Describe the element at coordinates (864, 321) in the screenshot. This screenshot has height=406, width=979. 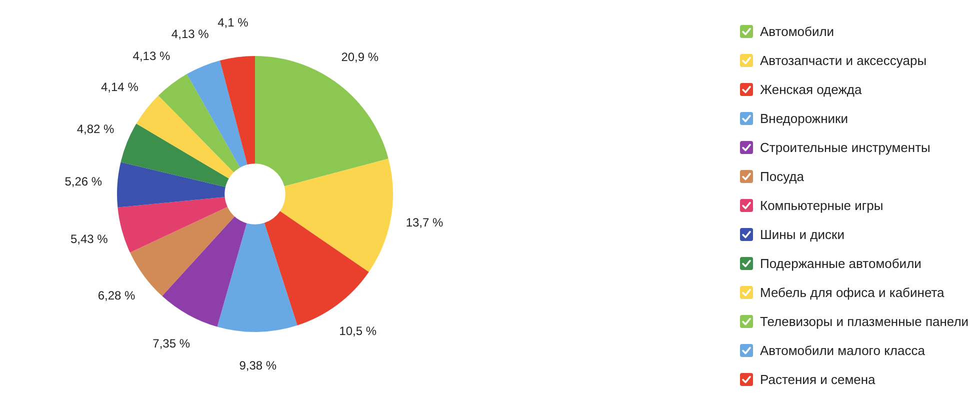
I see `legend-label: Телевизоры и плазменные панели` at that location.